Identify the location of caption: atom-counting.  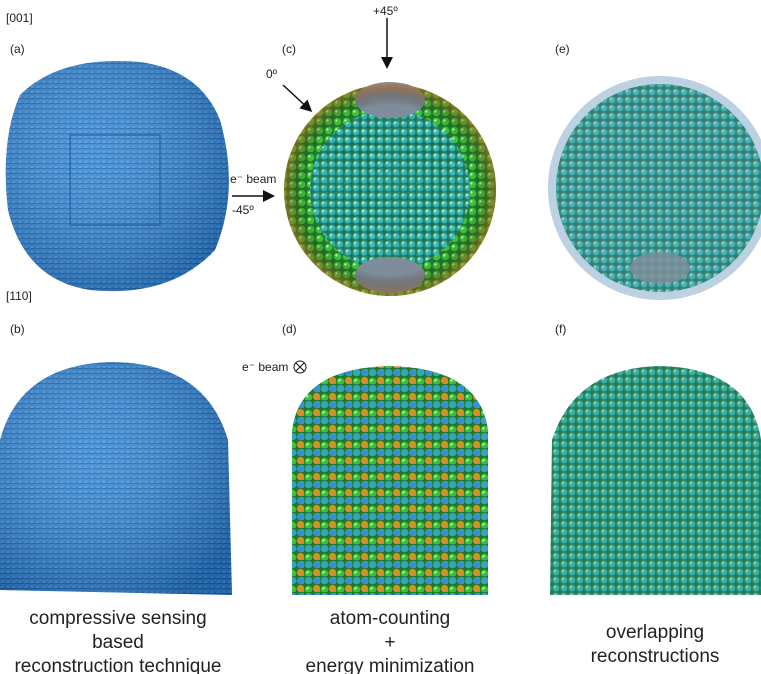
(390, 618).